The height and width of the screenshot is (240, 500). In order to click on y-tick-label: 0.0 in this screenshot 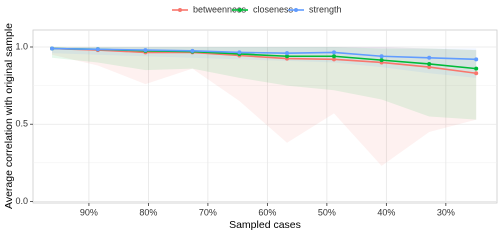, I will do `click(21, 201)`.